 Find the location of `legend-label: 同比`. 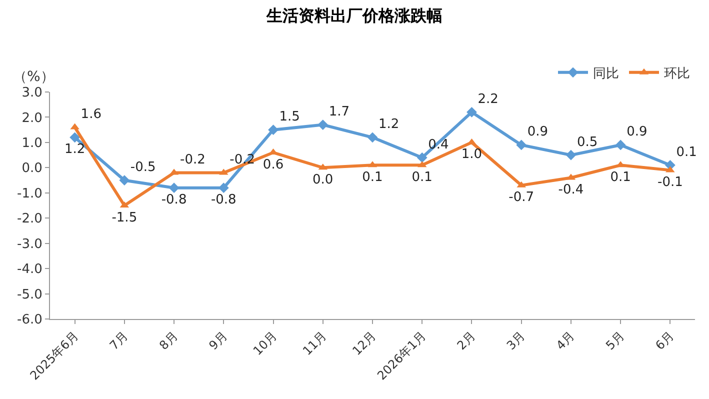

legend-label: 同比 is located at coordinates (606, 74).